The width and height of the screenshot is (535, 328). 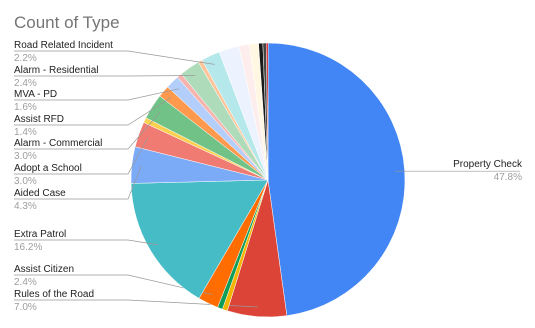 What do you see at coordinates (35, 94) in the screenshot?
I see `slice-label: MVA - PD` at bounding box center [35, 94].